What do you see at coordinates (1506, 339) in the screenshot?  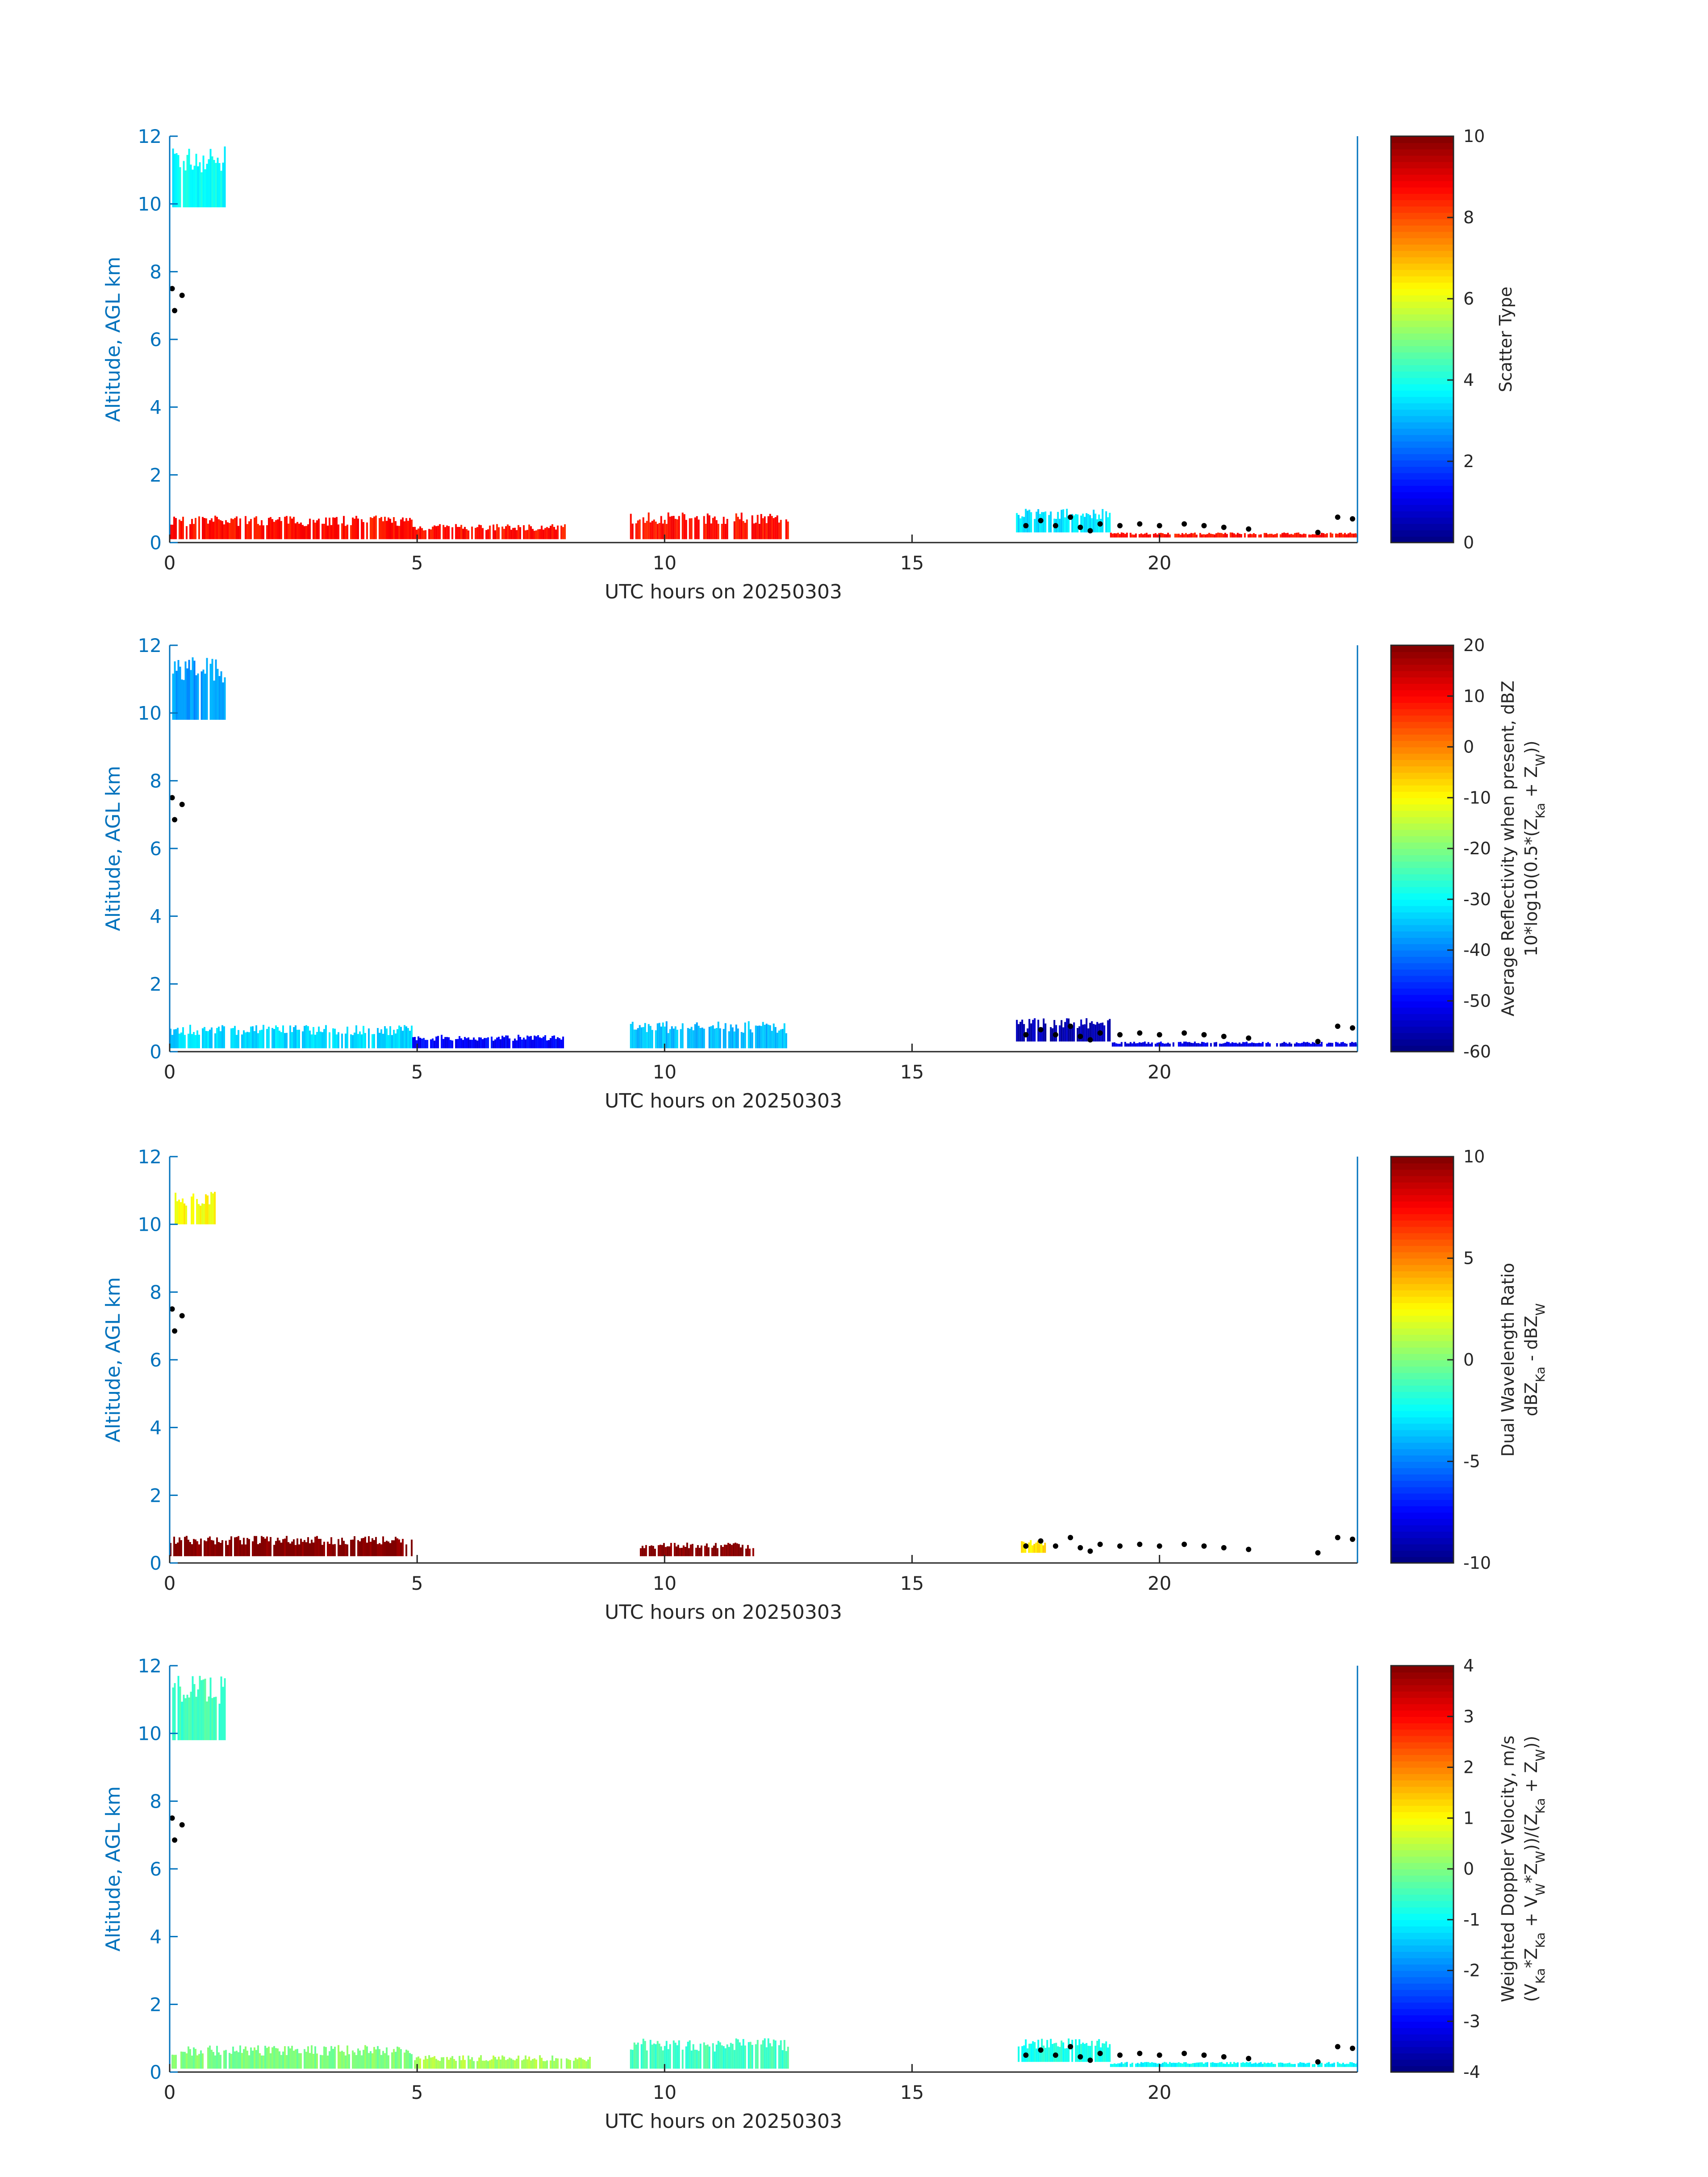 I see `colorbar-label-line: Scatter Type` at bounding box center [1506, 339].